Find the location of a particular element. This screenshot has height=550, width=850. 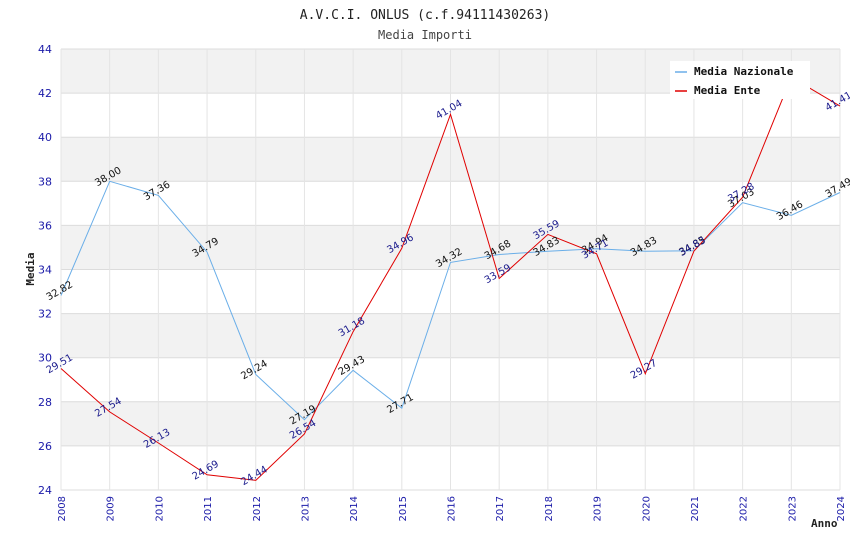

x-tick-label: 2020 is located at coordinates (646, 508).